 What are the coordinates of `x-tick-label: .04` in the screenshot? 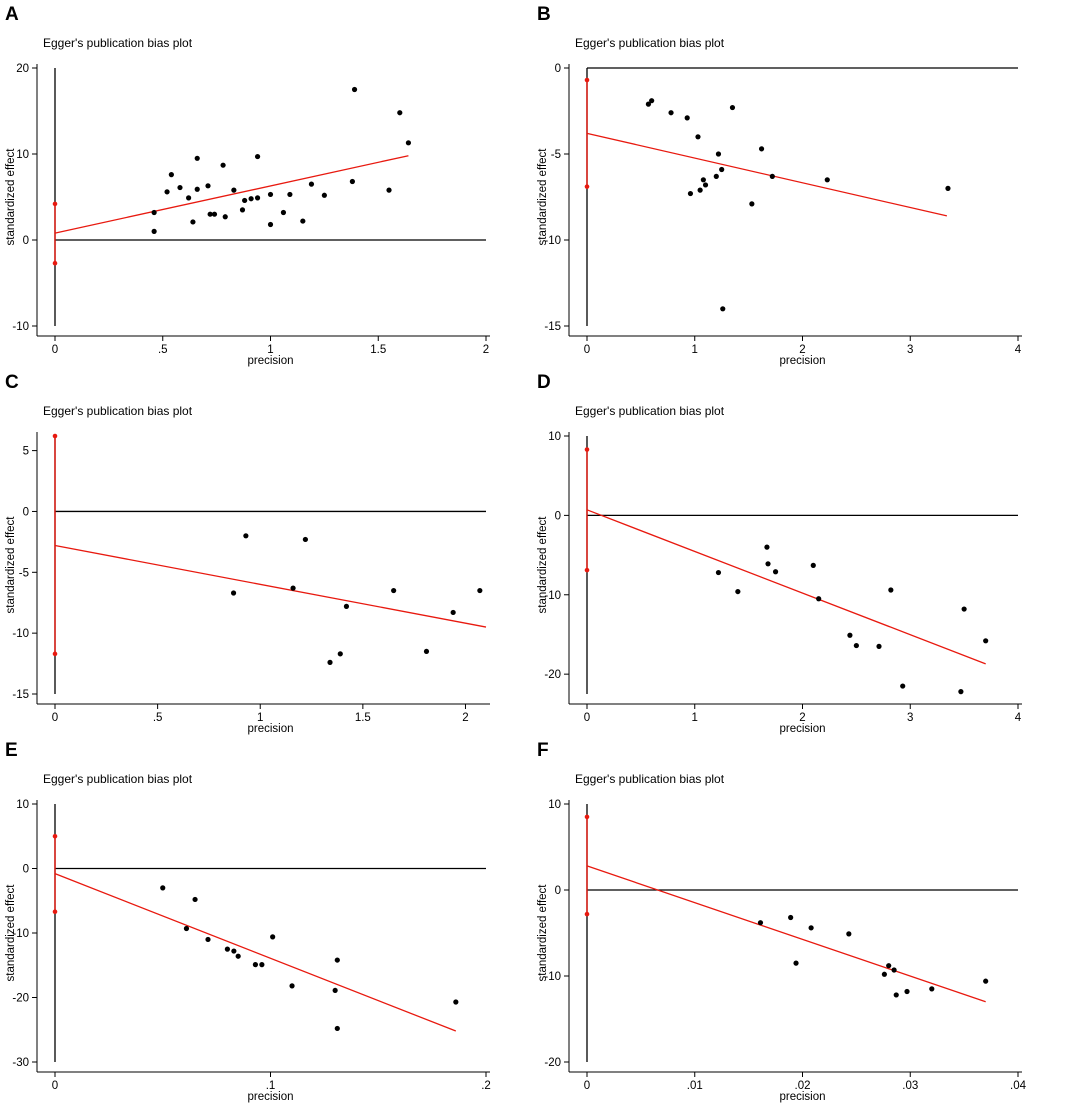 It's located at (1018, 1086).